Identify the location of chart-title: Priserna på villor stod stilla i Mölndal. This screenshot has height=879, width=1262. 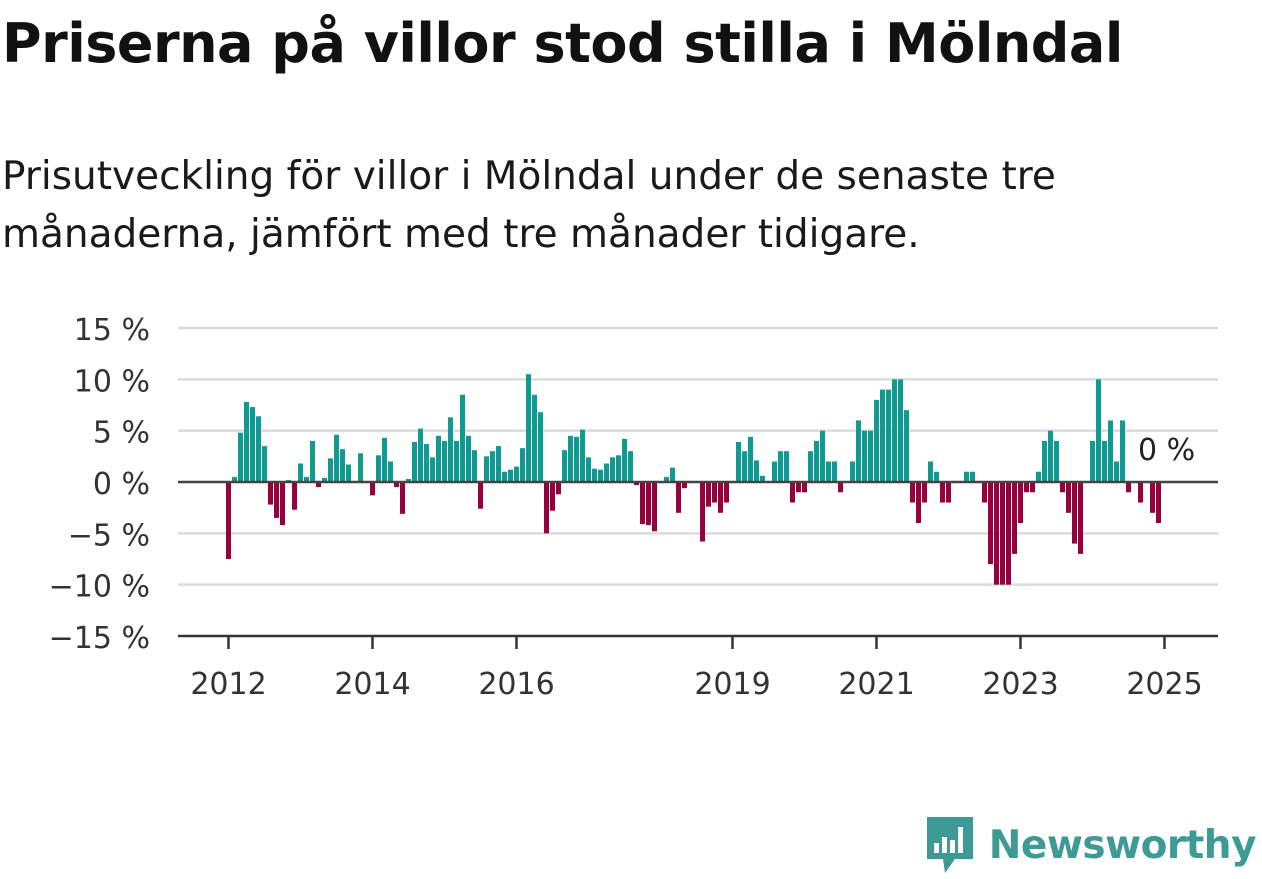
(562, 43).